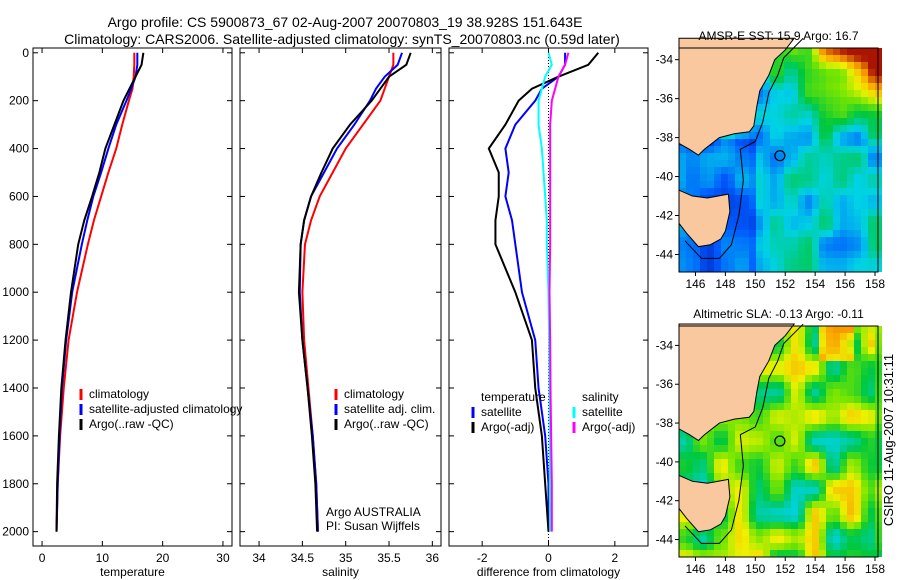 This screenshot has width=900, height=580. I want to click on legend-label: Argo(..raw -QC), so click(131, 424).